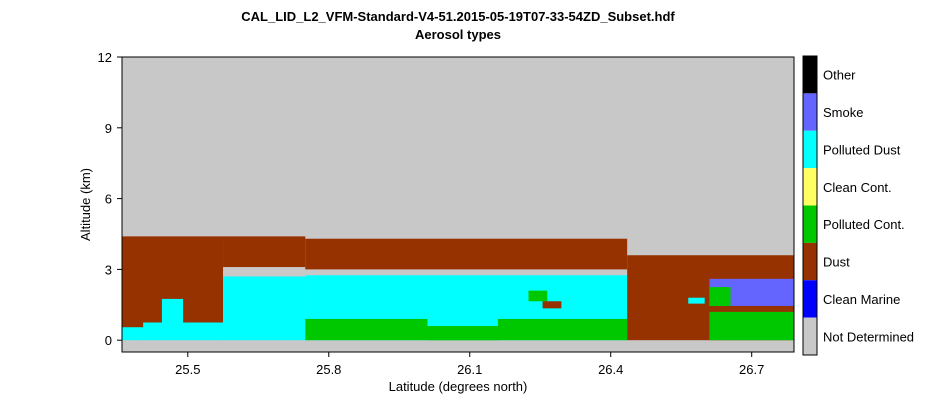 The width and height of the screenshot is (943, 407). Describe the element at coordinates (810, 187) in the screenshot. I see `legend-swatch-clean-cont` at that location.